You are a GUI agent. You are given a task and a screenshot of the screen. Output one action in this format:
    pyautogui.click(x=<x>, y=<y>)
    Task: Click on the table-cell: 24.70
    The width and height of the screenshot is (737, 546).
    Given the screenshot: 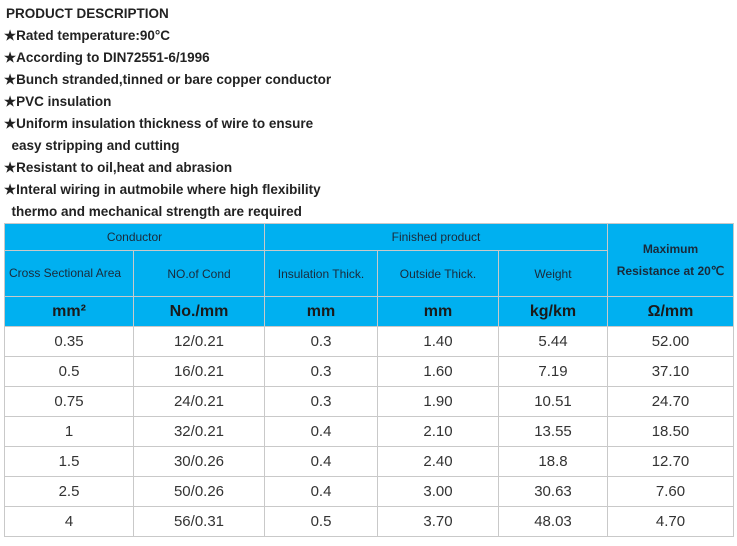 What is the action you would take?
    pyautogui.click(x=670, y=401)
    